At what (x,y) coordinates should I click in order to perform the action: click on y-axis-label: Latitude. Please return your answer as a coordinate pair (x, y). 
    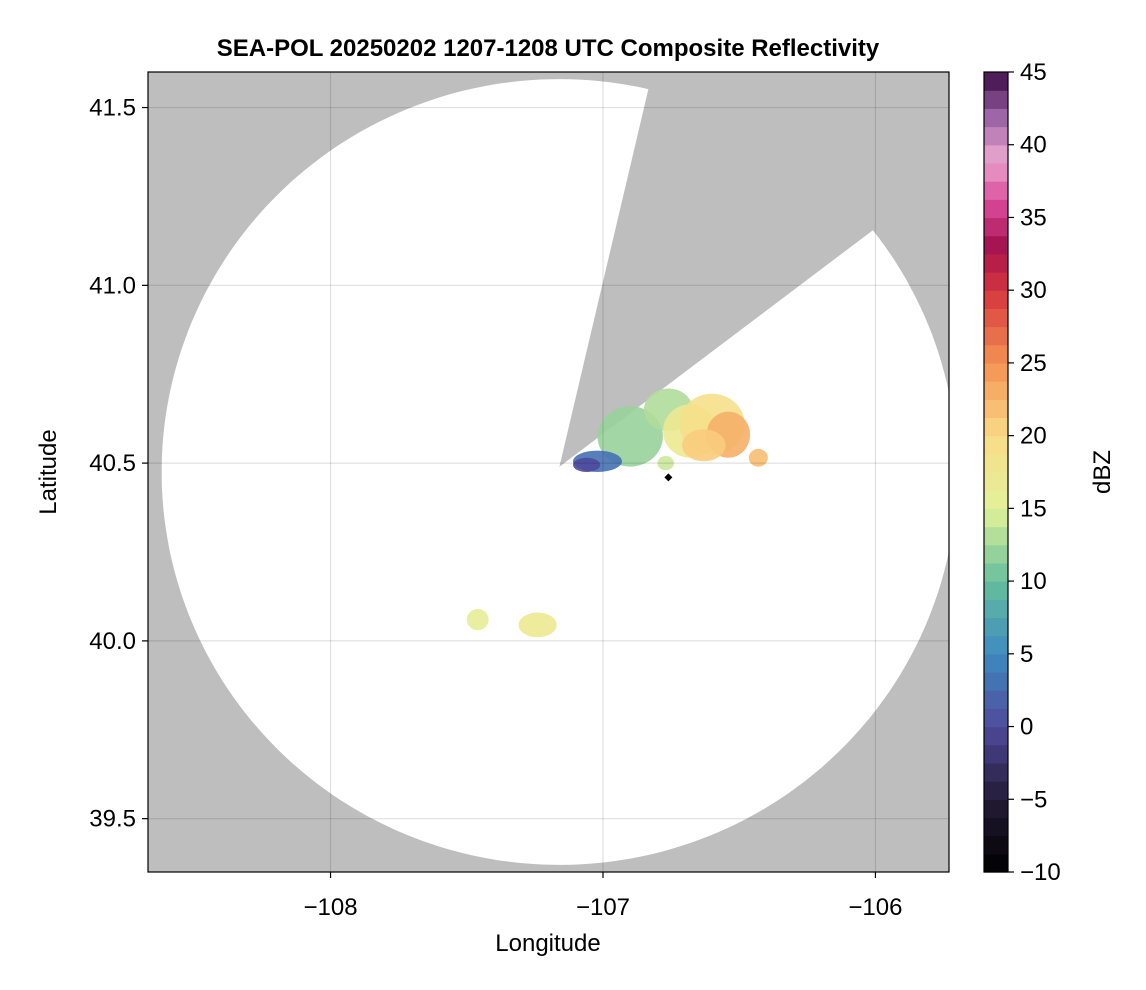
    Looking at the image, I should click on (48, 471).